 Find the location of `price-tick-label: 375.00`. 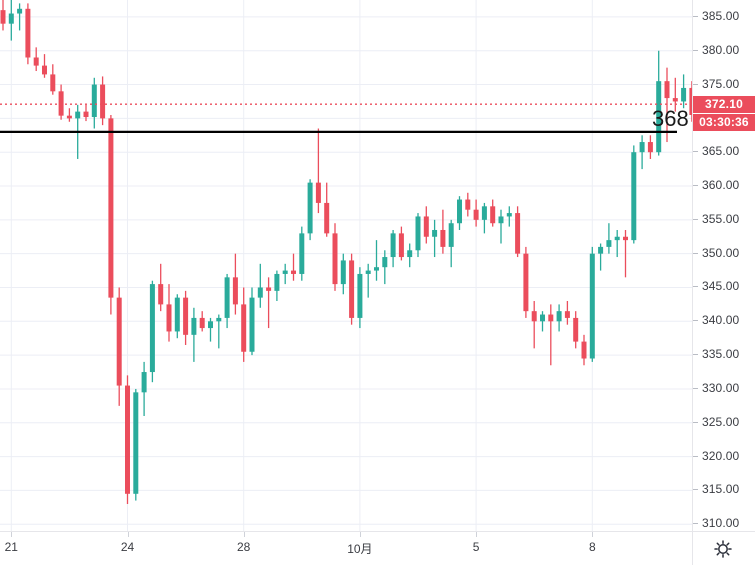

price-tick-label: 375.00 is located at coordinates (721, 83).